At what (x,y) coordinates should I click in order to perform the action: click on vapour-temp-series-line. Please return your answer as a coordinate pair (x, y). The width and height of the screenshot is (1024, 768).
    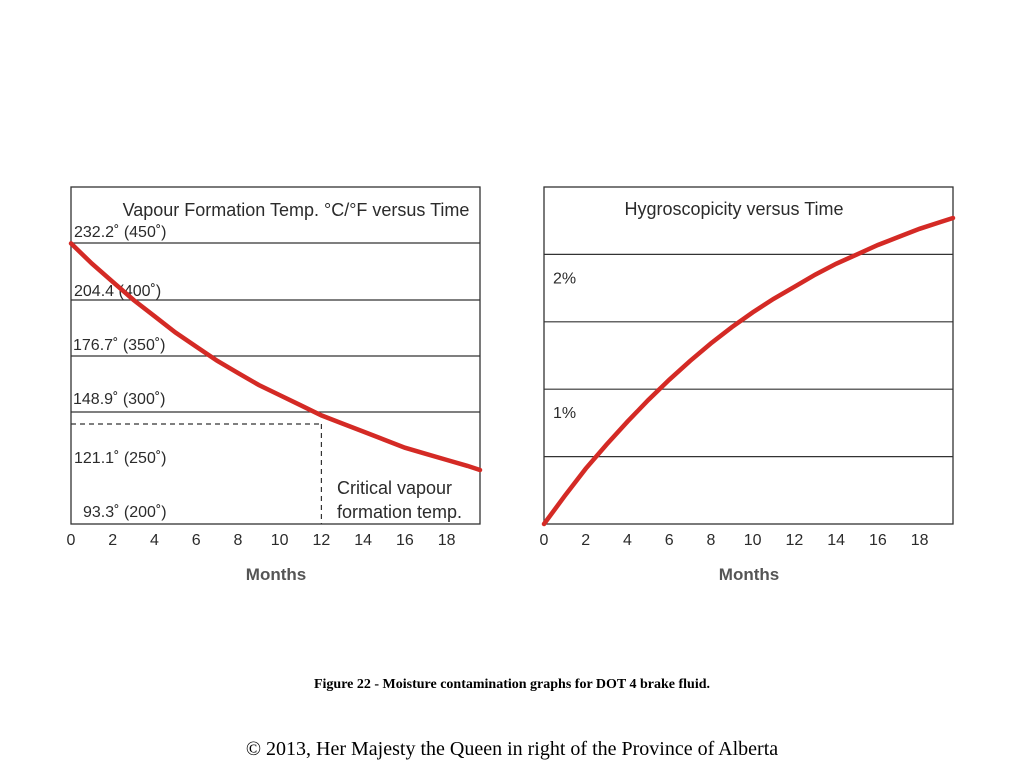
    Looking at the image, I should click on (275, 357).